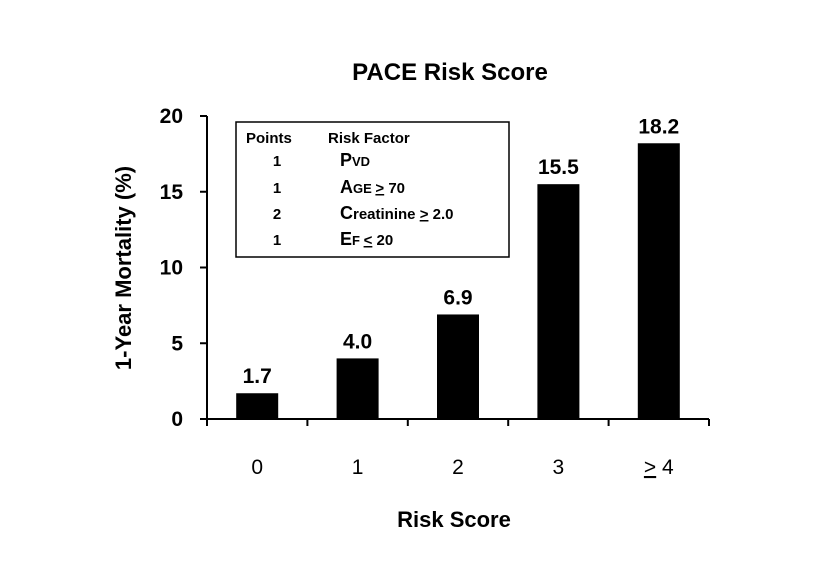 This screenshot has height=574, width=833. I want to click on y-tick-label: 5, so click(177, 343).